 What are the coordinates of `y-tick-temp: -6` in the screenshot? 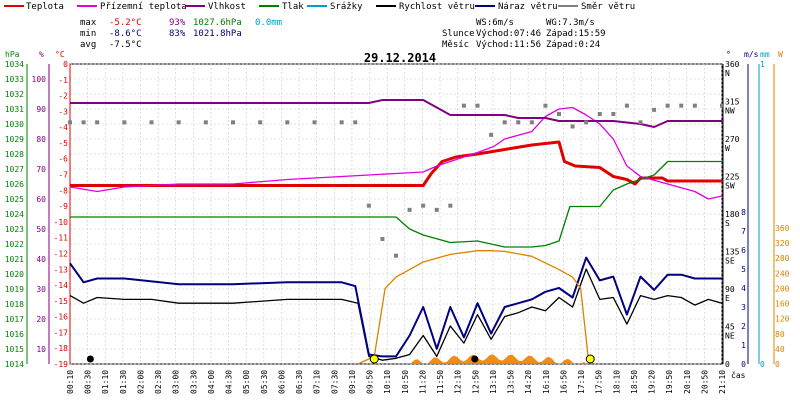 It's located at (63, 159).